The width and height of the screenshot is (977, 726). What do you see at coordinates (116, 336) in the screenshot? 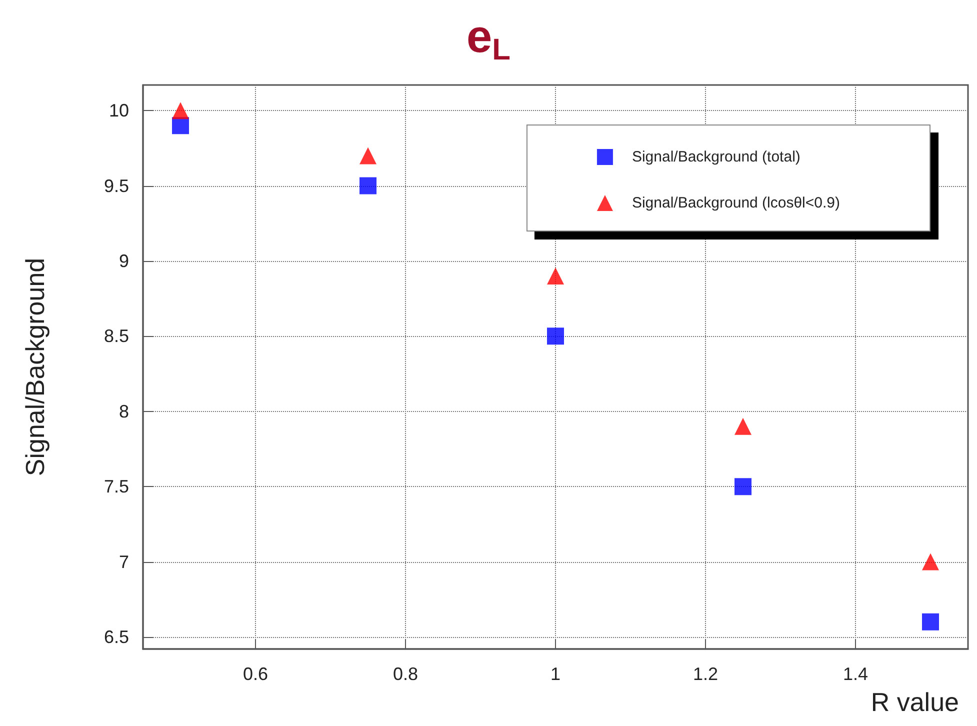
I see `y-tick-label: 8.5` at bounding box center [116, 336].